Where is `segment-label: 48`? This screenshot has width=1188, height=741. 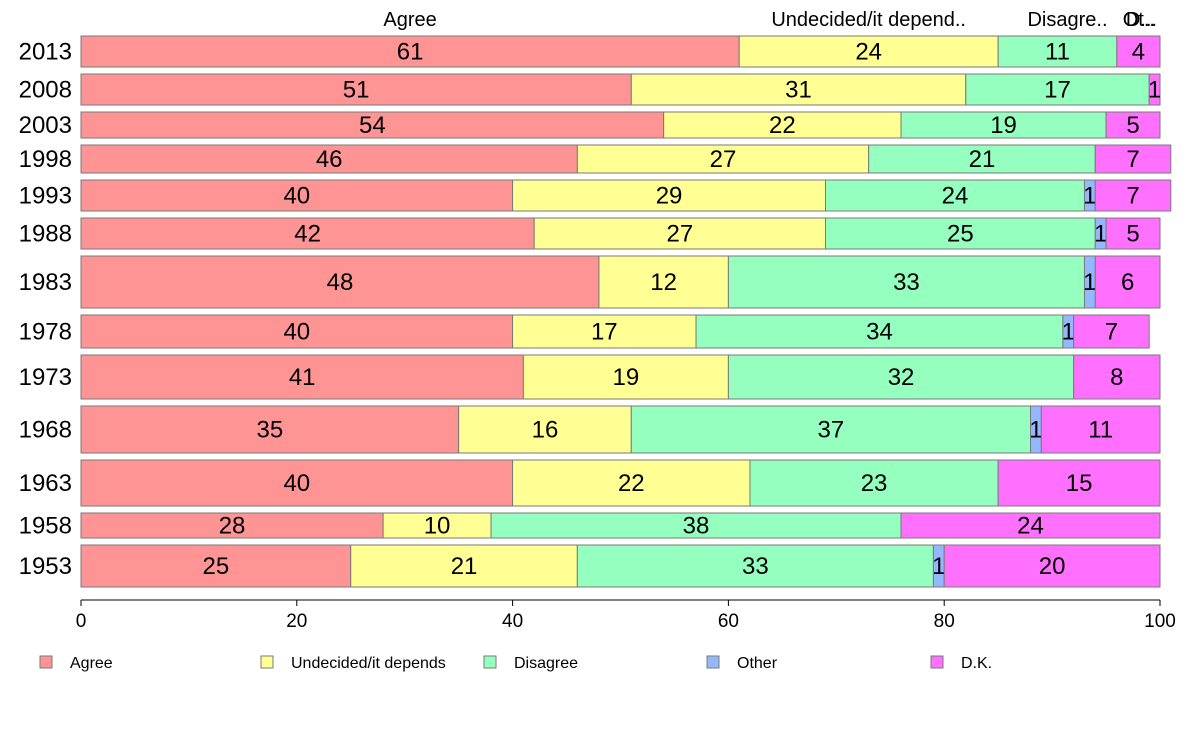 segment-label: 48 is located at coordinates (340, 282).